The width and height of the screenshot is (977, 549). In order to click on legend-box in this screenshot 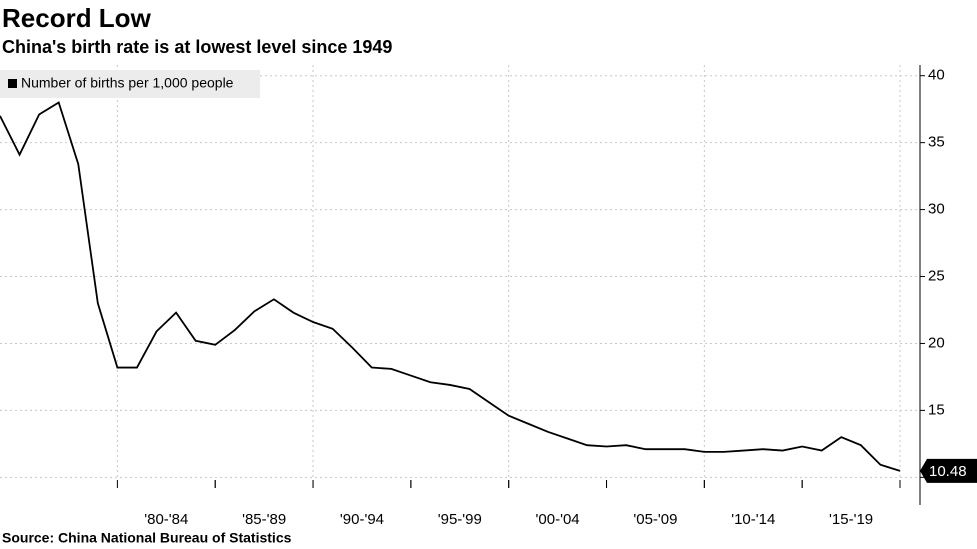, I will do `click(130, 84)`.